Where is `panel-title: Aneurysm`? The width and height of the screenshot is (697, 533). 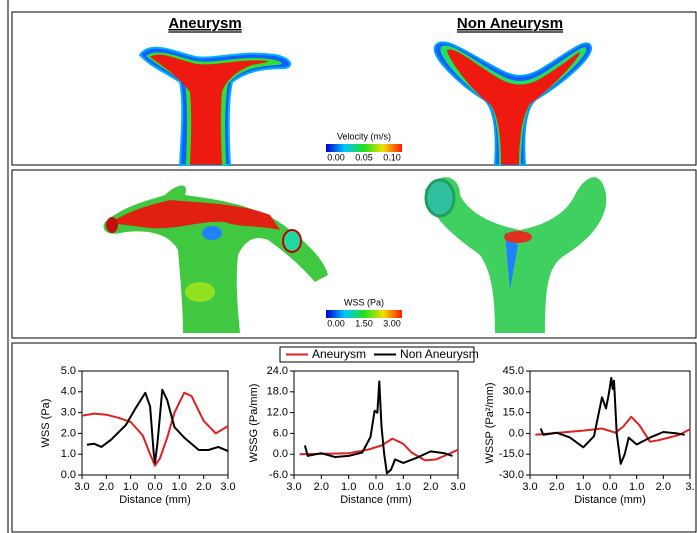 panel-title: Aneurysm is located at coordinates (204, 23).